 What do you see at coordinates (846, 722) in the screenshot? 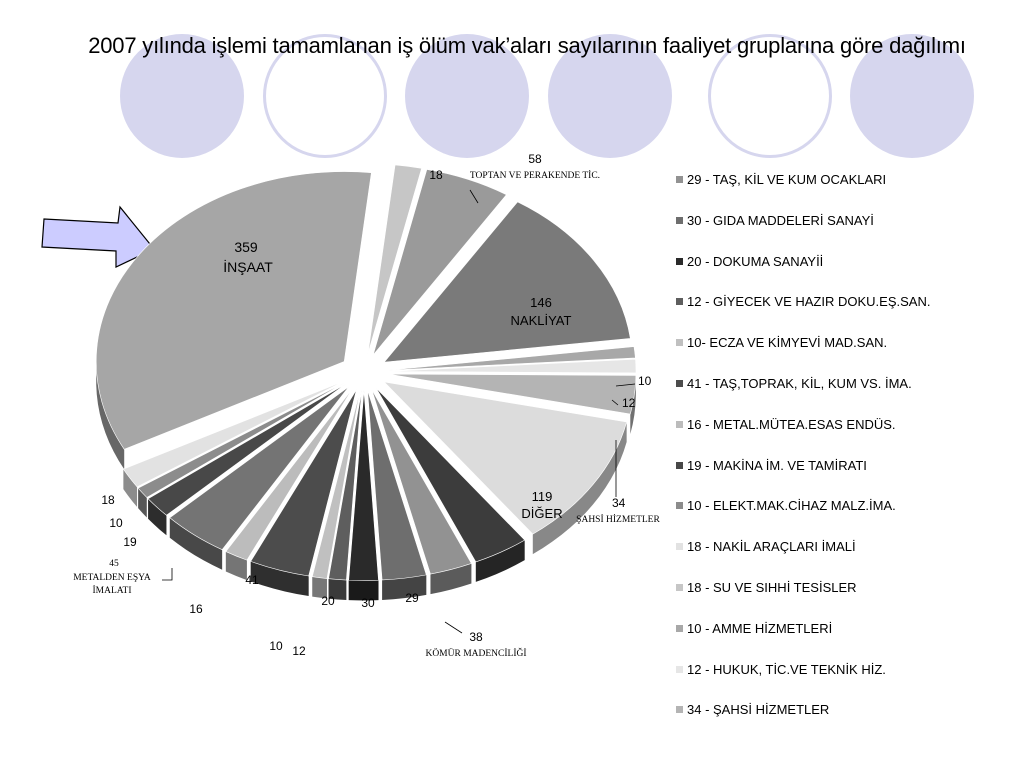
I see `legend-item: 34 - ŞAHSİ HİZMETLER` at bounding box center [846, 722].